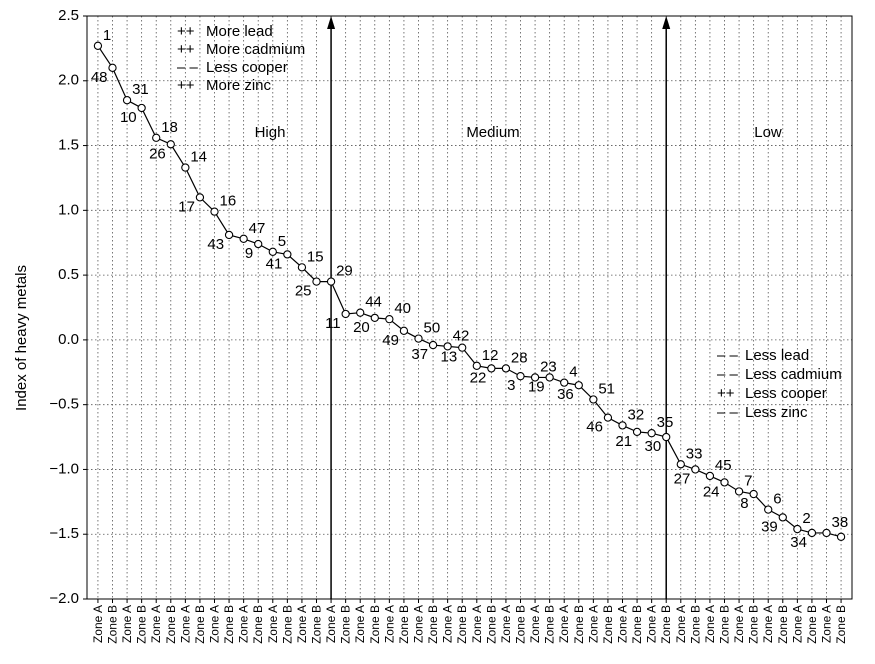  Describe the element at coordinates (623, 441) in the screenshot. I see `point-label: 21` at that location.